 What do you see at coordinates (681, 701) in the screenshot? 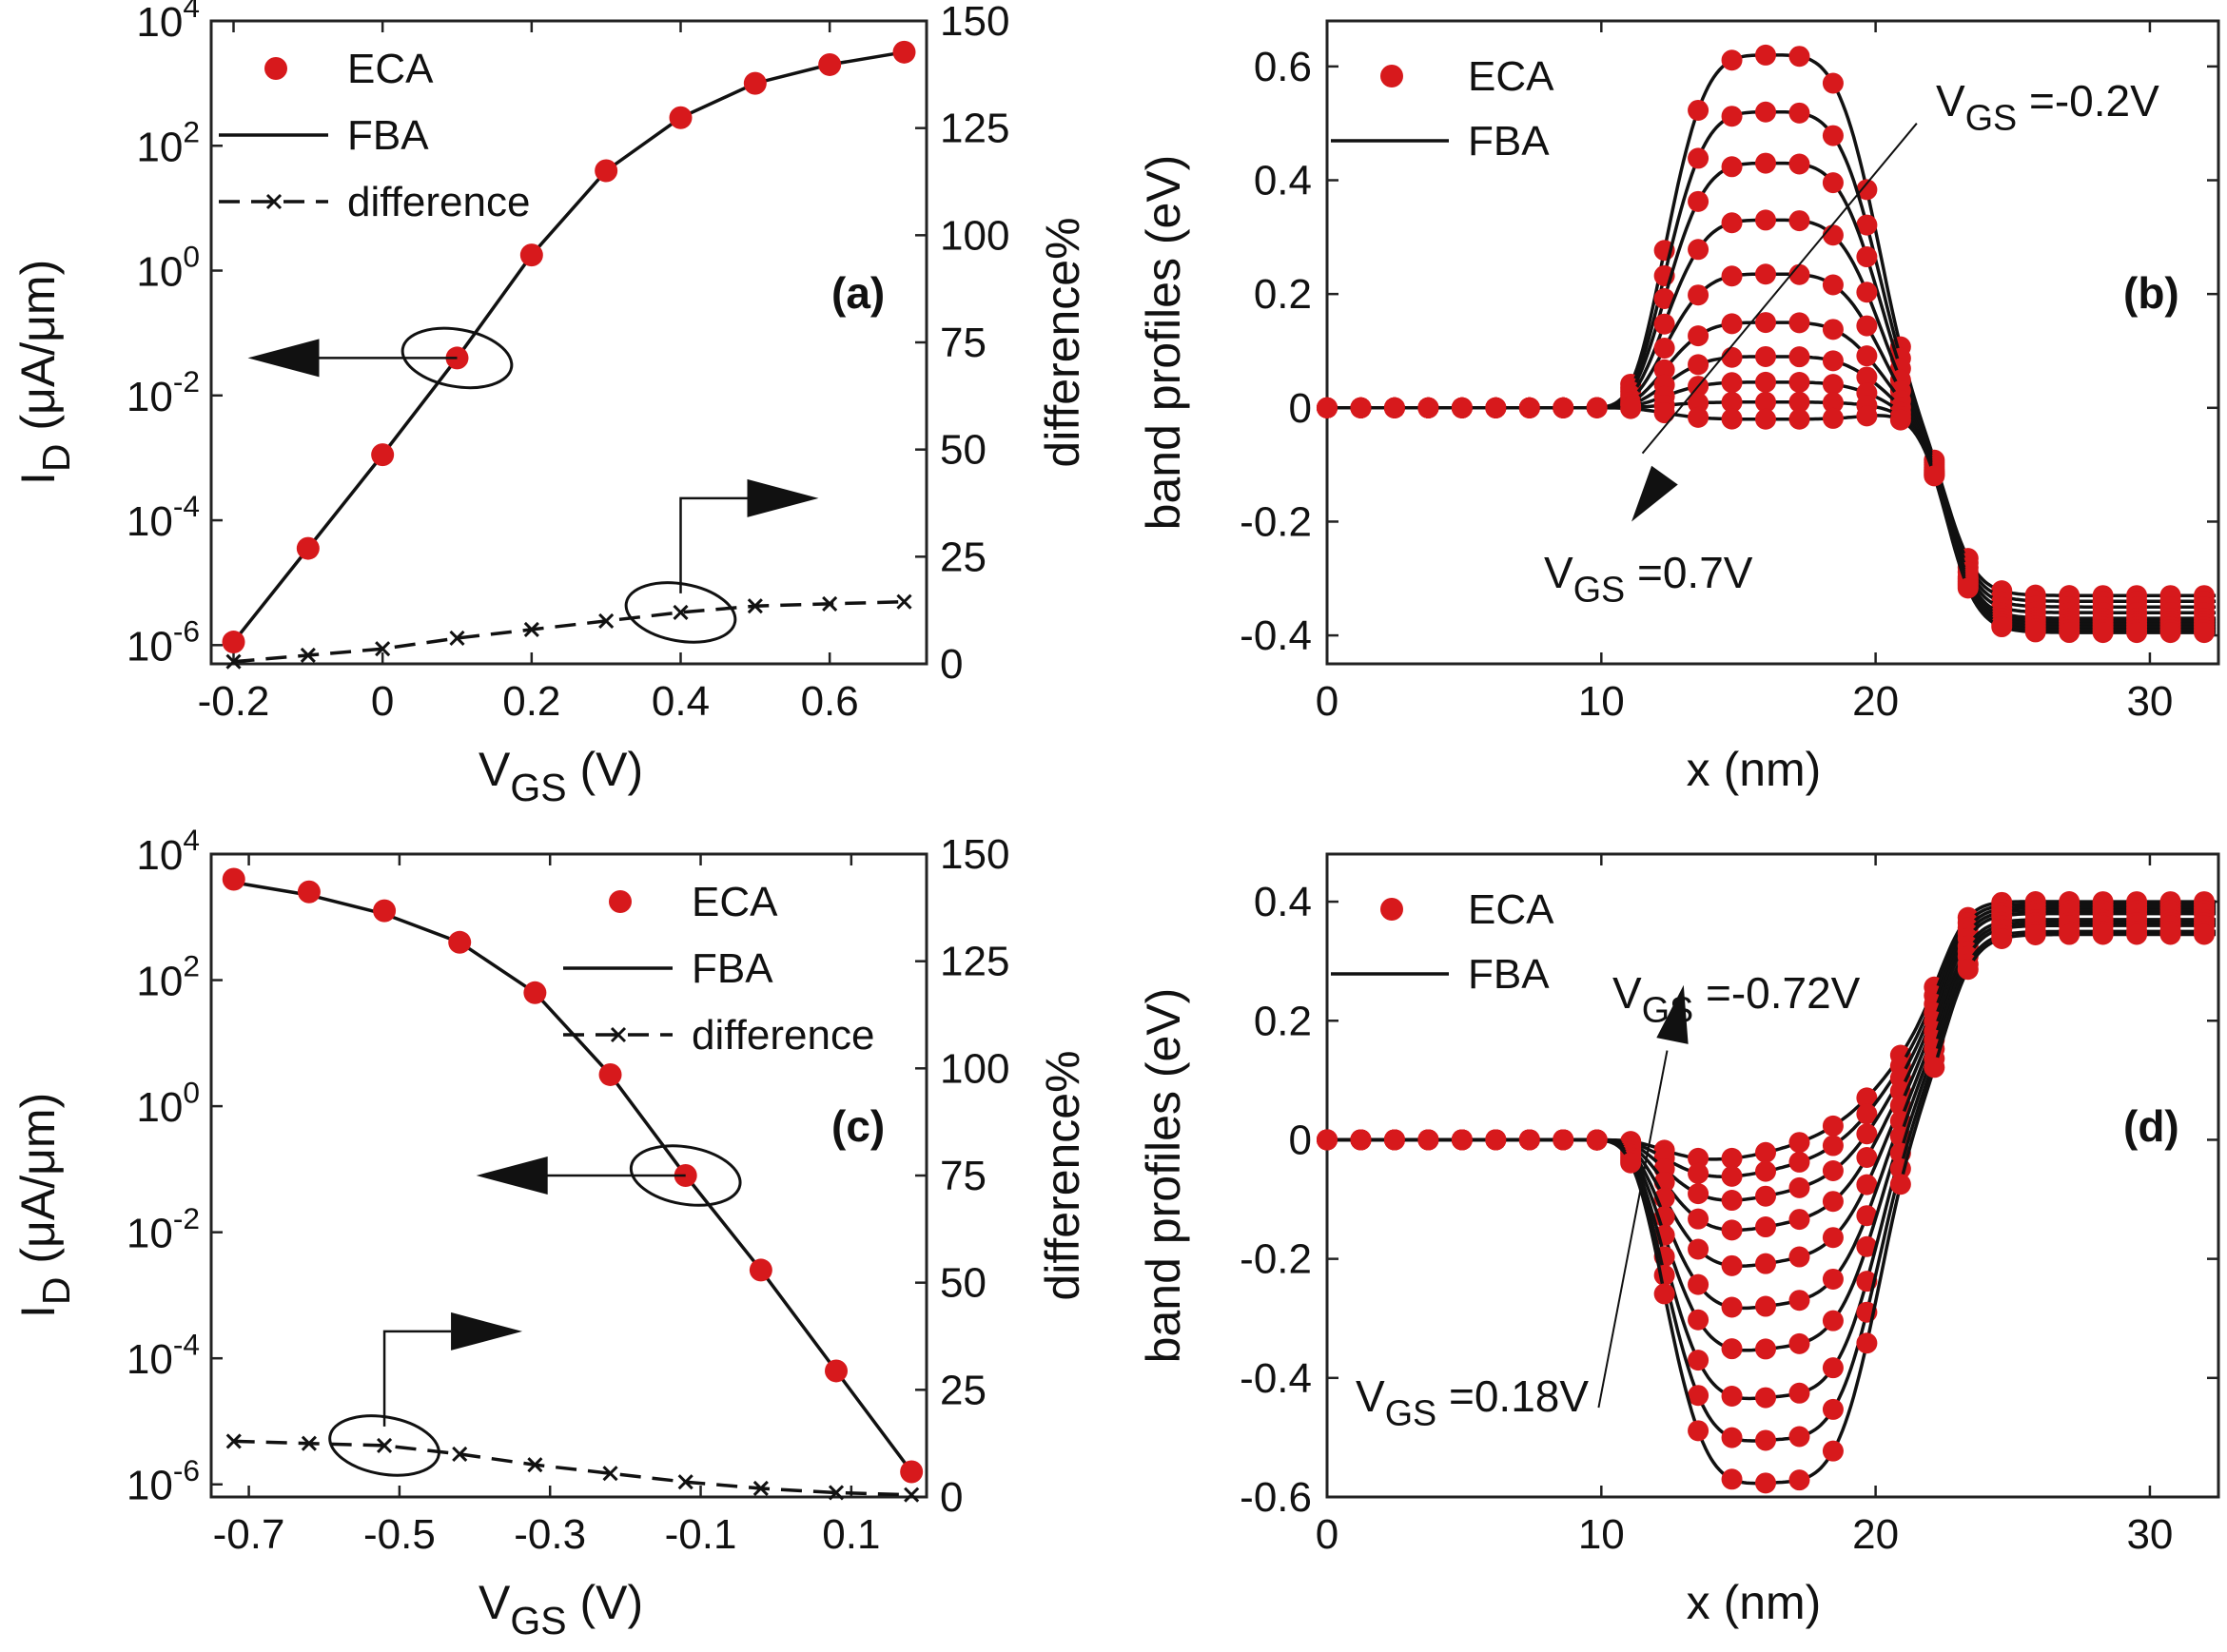
I see `x-tick-label: 0.4` at bounding box center [681, 701].